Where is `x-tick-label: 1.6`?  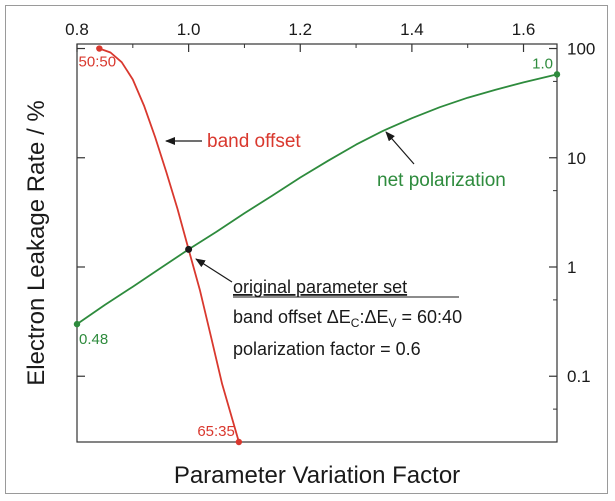
x-tick-label: 1.6 is located at coordinates (524, 29).